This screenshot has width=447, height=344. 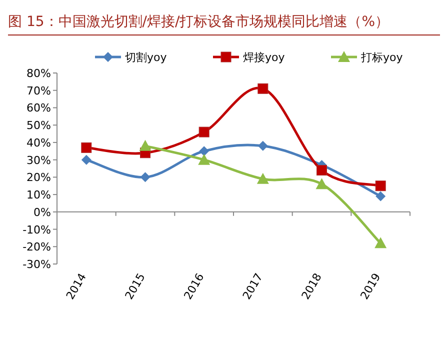 I want to click on y-tick-label: -20%, so click(x=36, y=247).